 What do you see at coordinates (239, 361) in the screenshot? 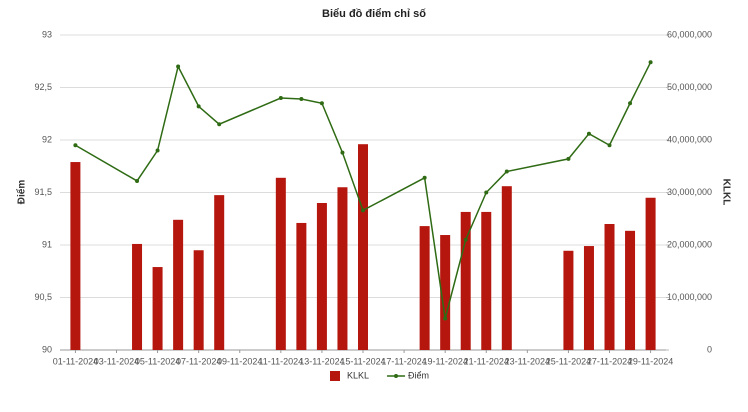
I see `x-tick-label: 09-11-2024` at bounding box center [239, 361].